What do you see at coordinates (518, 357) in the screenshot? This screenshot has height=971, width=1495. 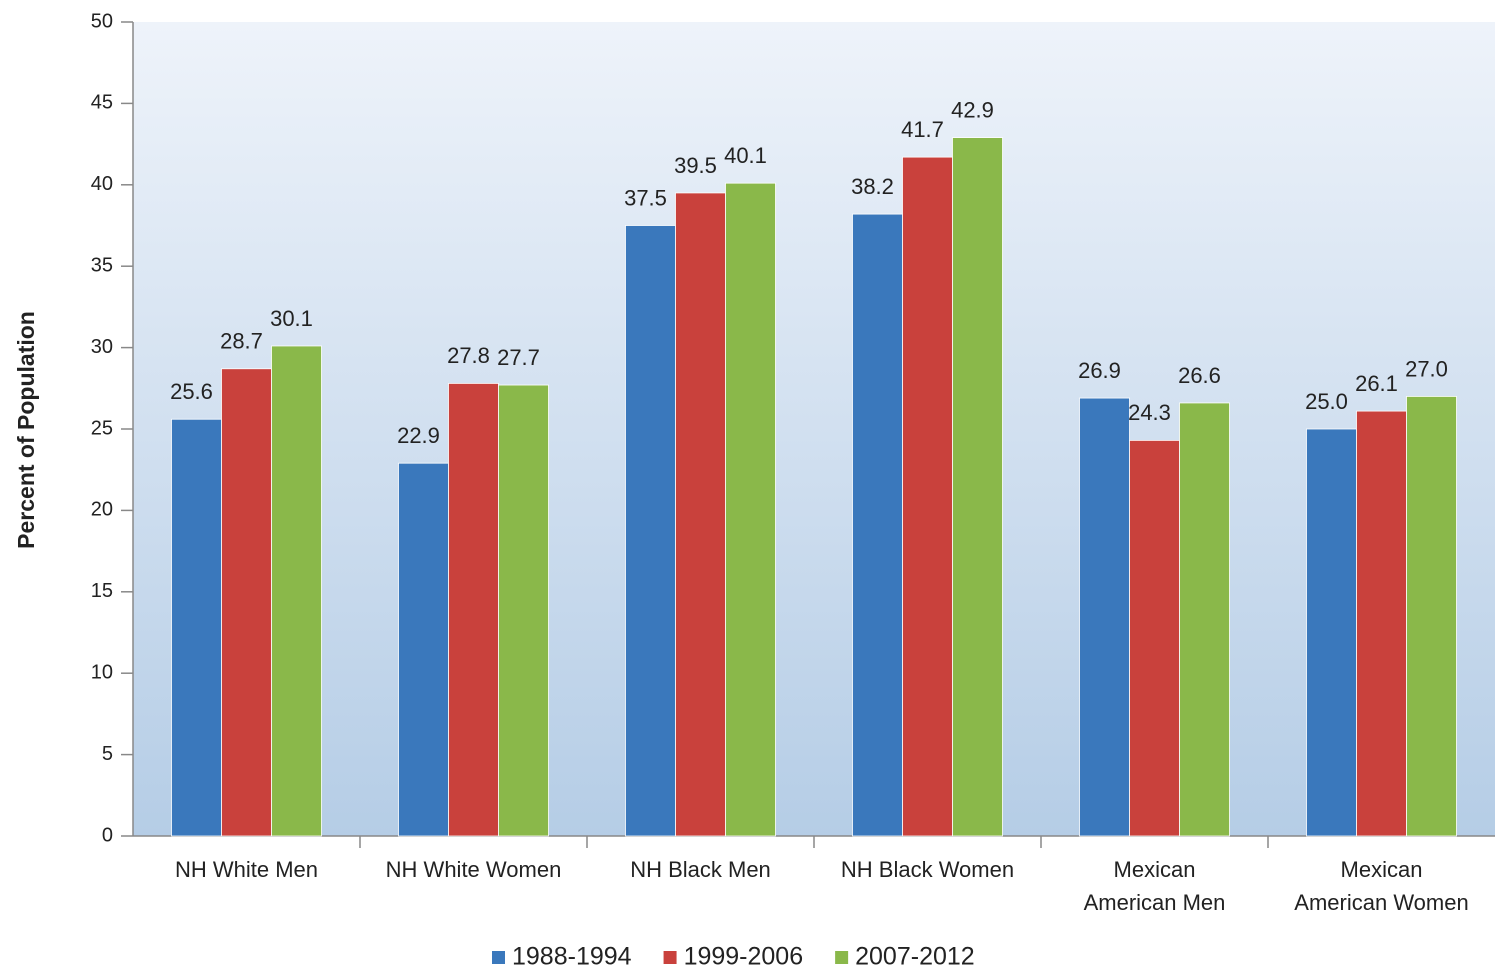 I see `data-label: 27.7` at bounding box center [518, 357].